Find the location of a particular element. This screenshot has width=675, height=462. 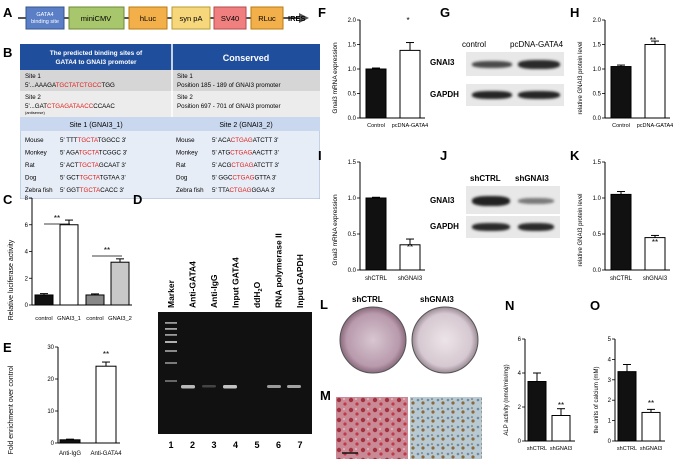

gel-lane-label: Anti-IgG is located at coordinates (214, 291).